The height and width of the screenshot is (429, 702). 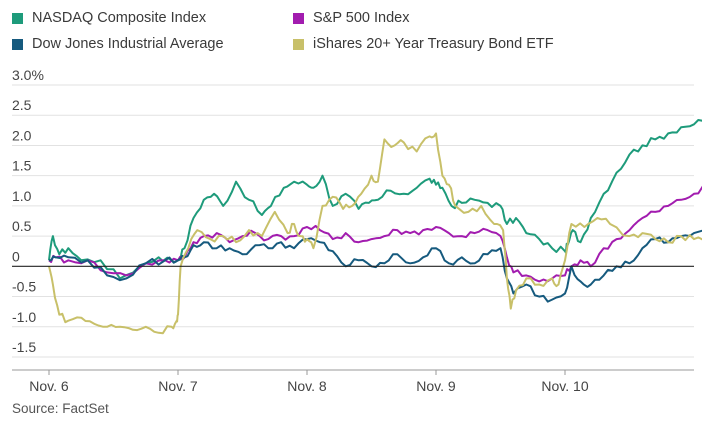 I want to click on legend-label-sp500: S&P 500 Index, so click(x=361, y=18).